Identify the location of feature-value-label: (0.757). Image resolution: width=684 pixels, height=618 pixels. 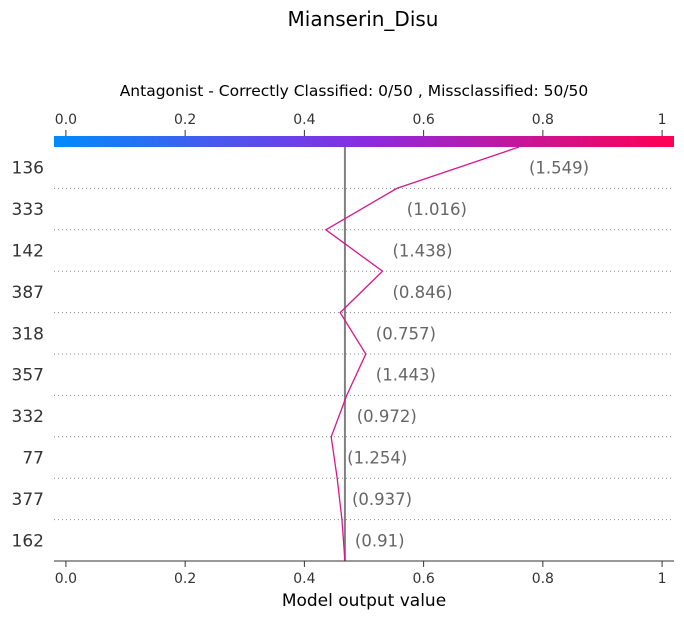
(406, 333).